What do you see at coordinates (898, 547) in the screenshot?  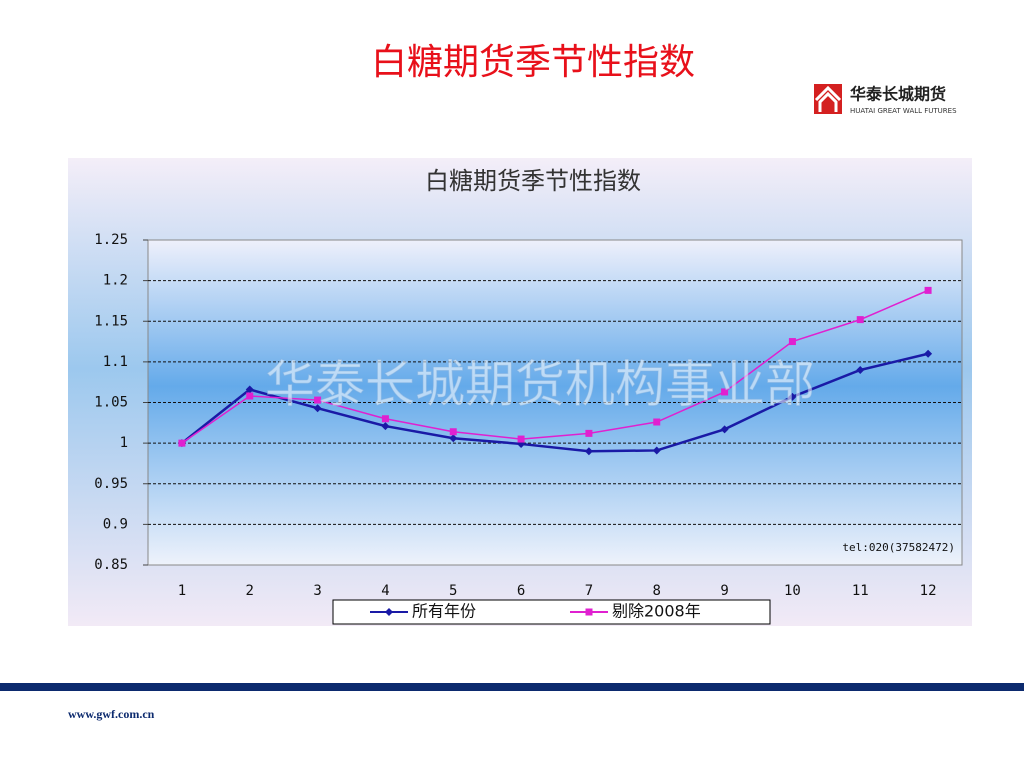 I see `annotation: tel:020(37582472)` at bounding box center [898, 547].